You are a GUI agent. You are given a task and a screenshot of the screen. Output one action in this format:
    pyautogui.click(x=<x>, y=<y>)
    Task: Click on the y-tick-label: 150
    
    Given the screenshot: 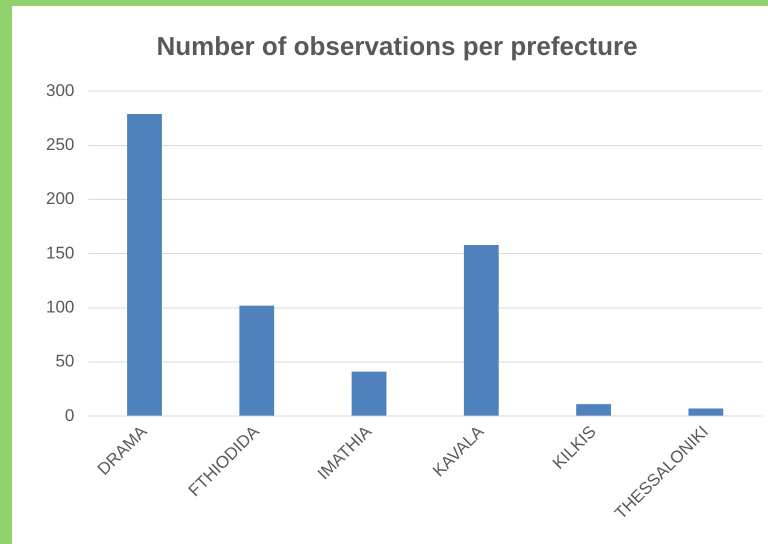 What is the action you would take?
    pyautogui.click(x=60, y=252)
    